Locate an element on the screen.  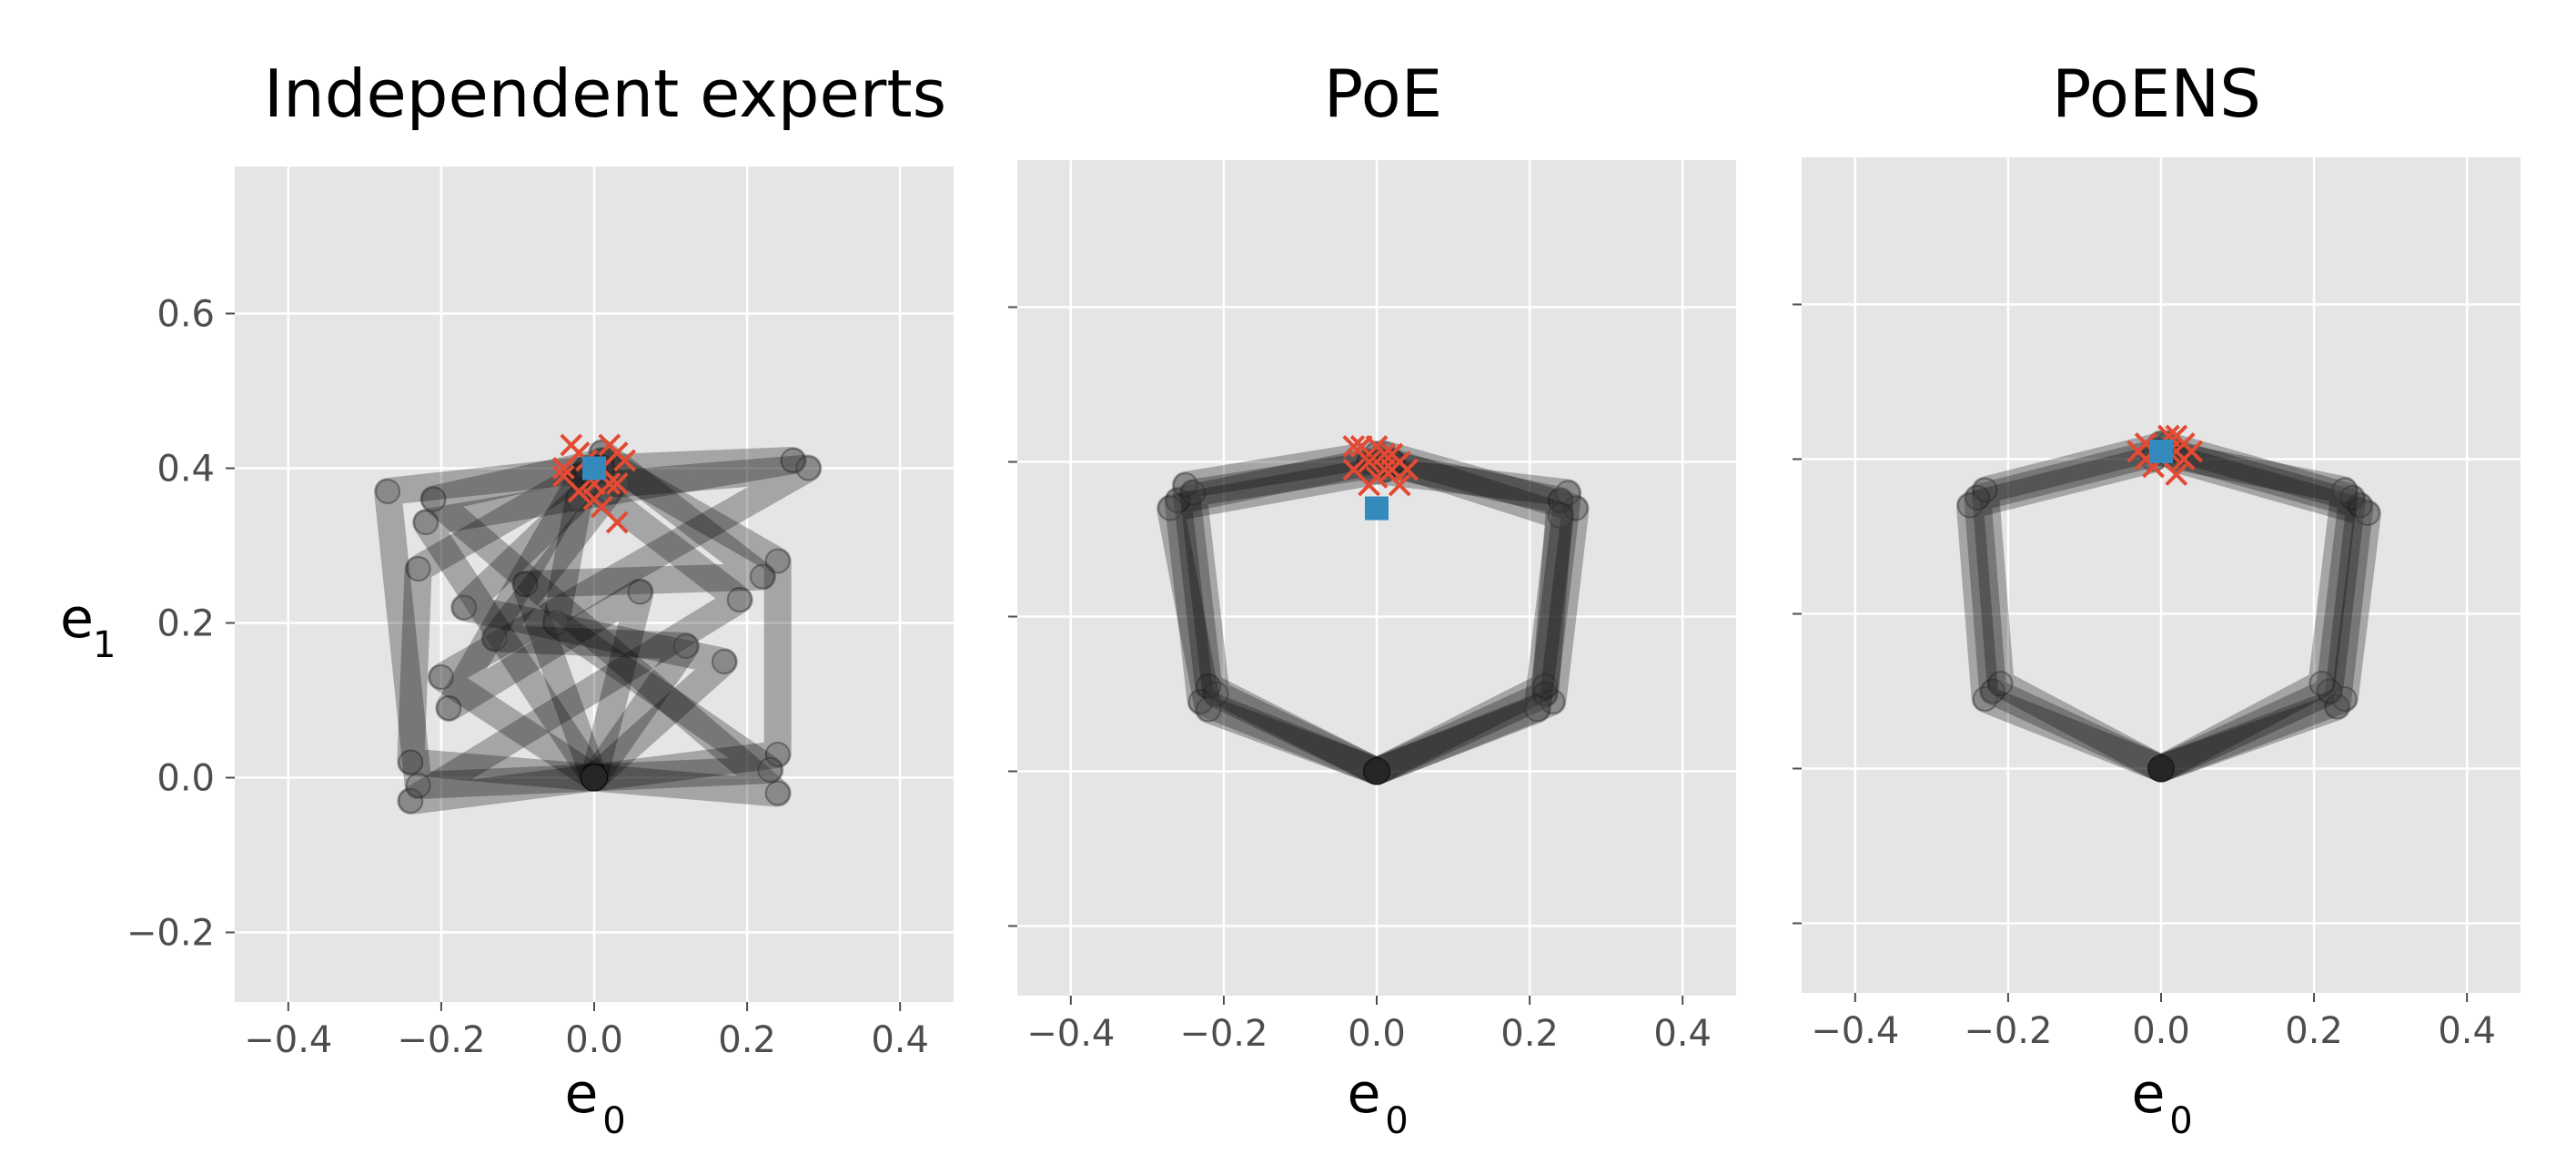
y-tick-label: 0.6 is located at coordinates (186, 315).